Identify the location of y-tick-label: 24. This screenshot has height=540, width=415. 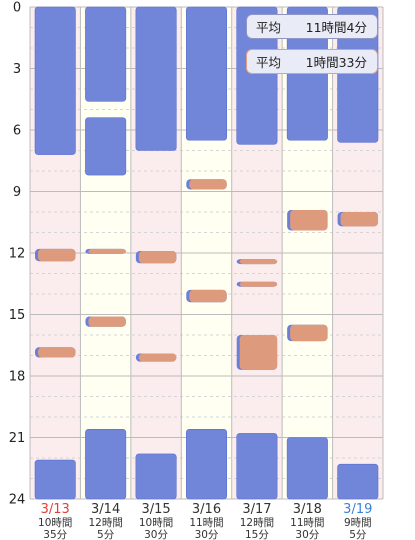
(17, 500).